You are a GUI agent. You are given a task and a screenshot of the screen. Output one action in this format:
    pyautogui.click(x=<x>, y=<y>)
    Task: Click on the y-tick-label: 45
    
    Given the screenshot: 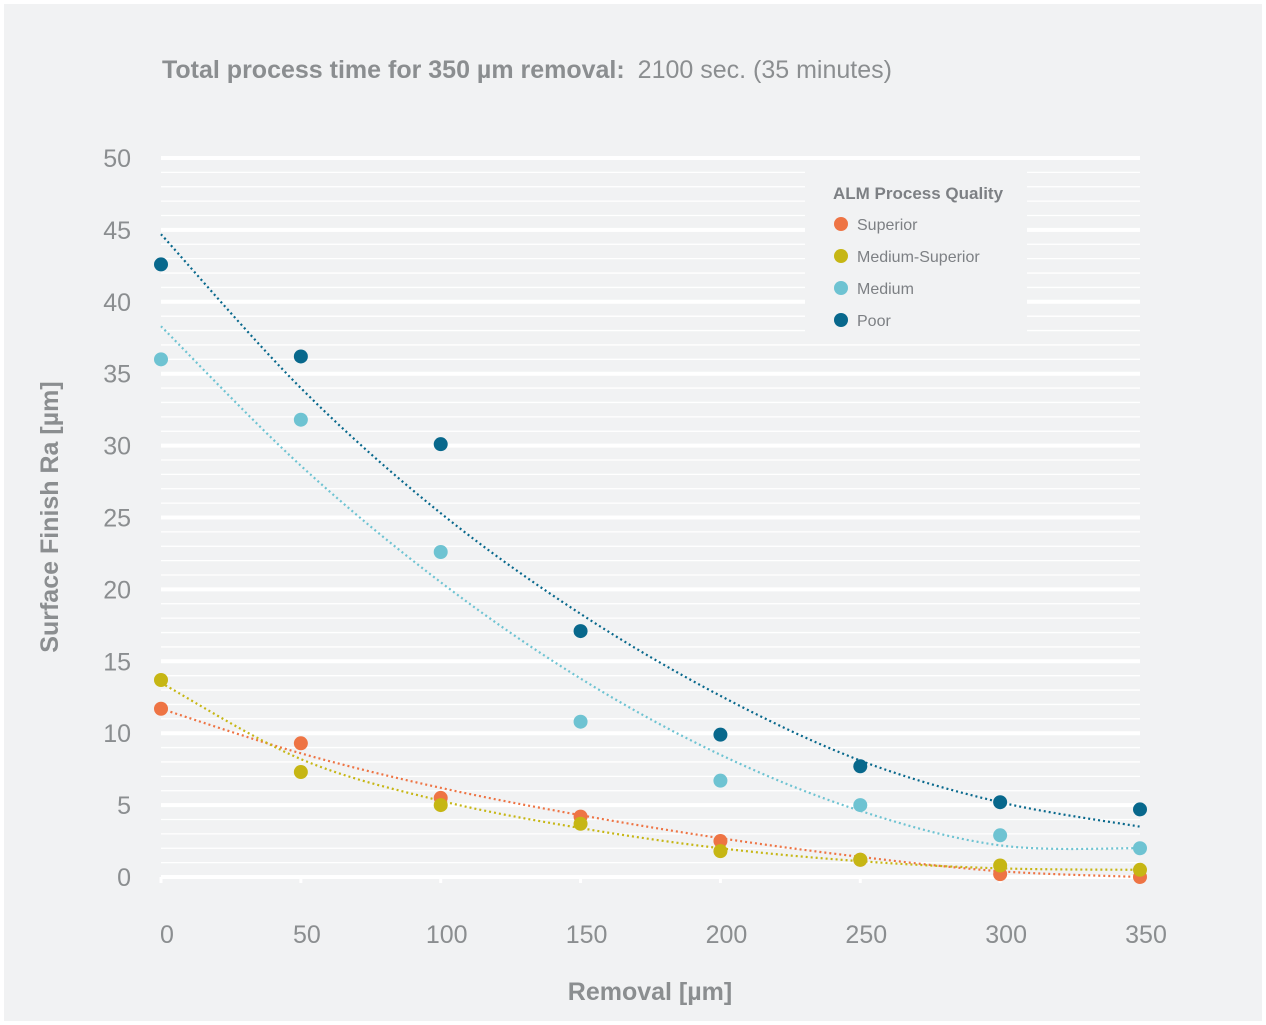 What is the action you would take?
    pyautogui.click(x=117, y=231)
    